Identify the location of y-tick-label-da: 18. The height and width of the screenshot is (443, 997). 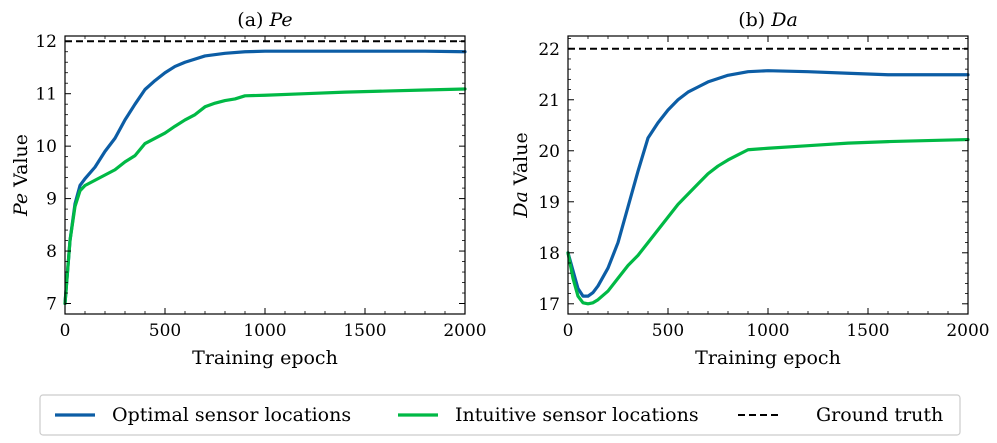
(549, 254).